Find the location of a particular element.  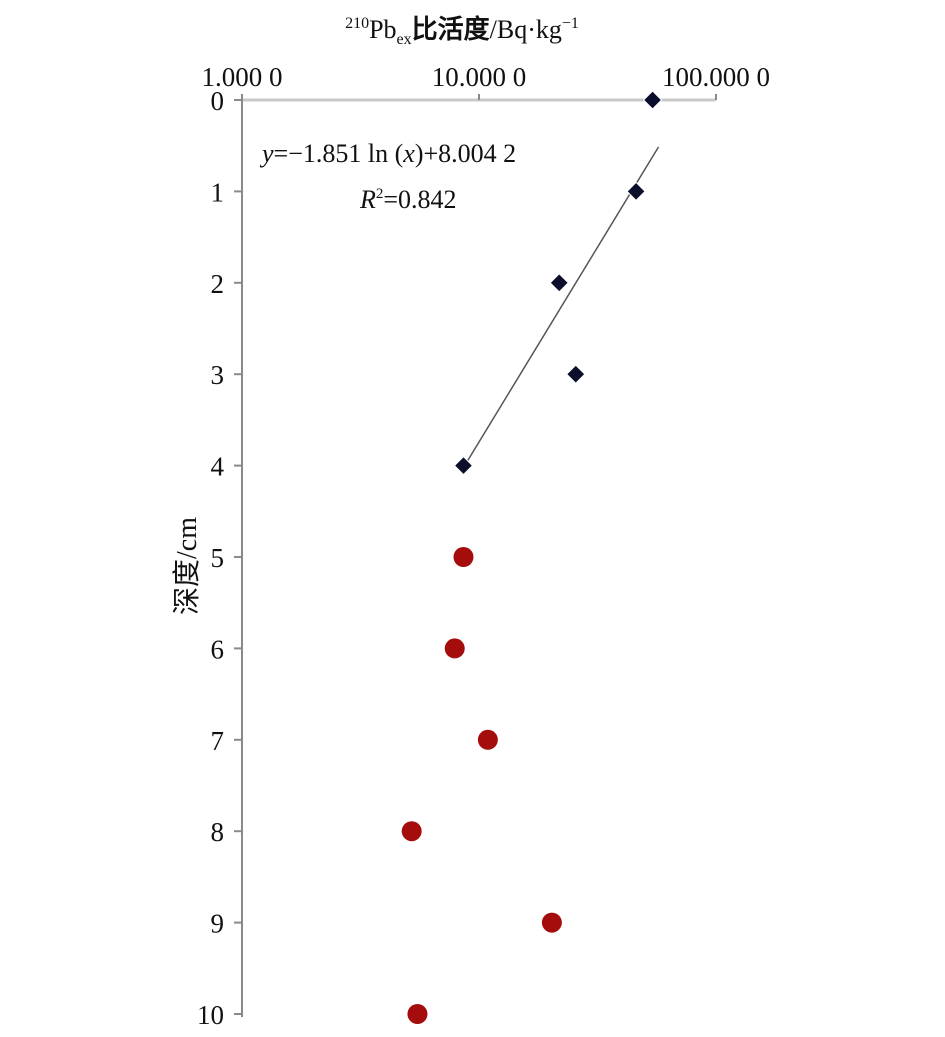

y-tick-label: 7 is located at coordinates (218, 741).